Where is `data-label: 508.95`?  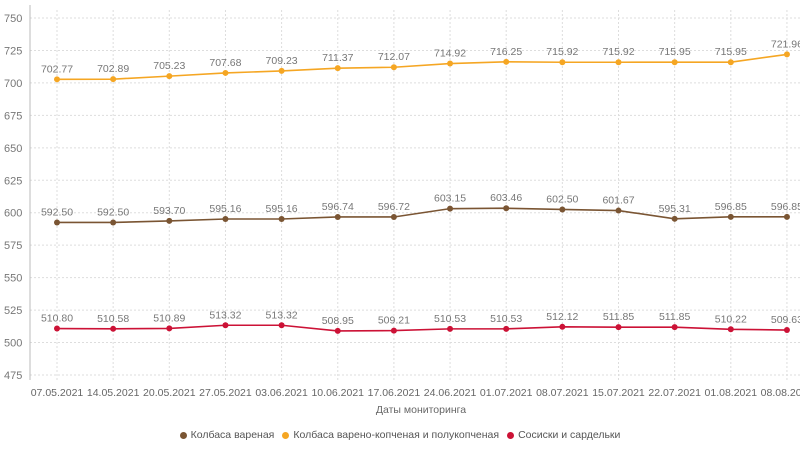 data-label: 508.95 is located at coordinates (338, 321).